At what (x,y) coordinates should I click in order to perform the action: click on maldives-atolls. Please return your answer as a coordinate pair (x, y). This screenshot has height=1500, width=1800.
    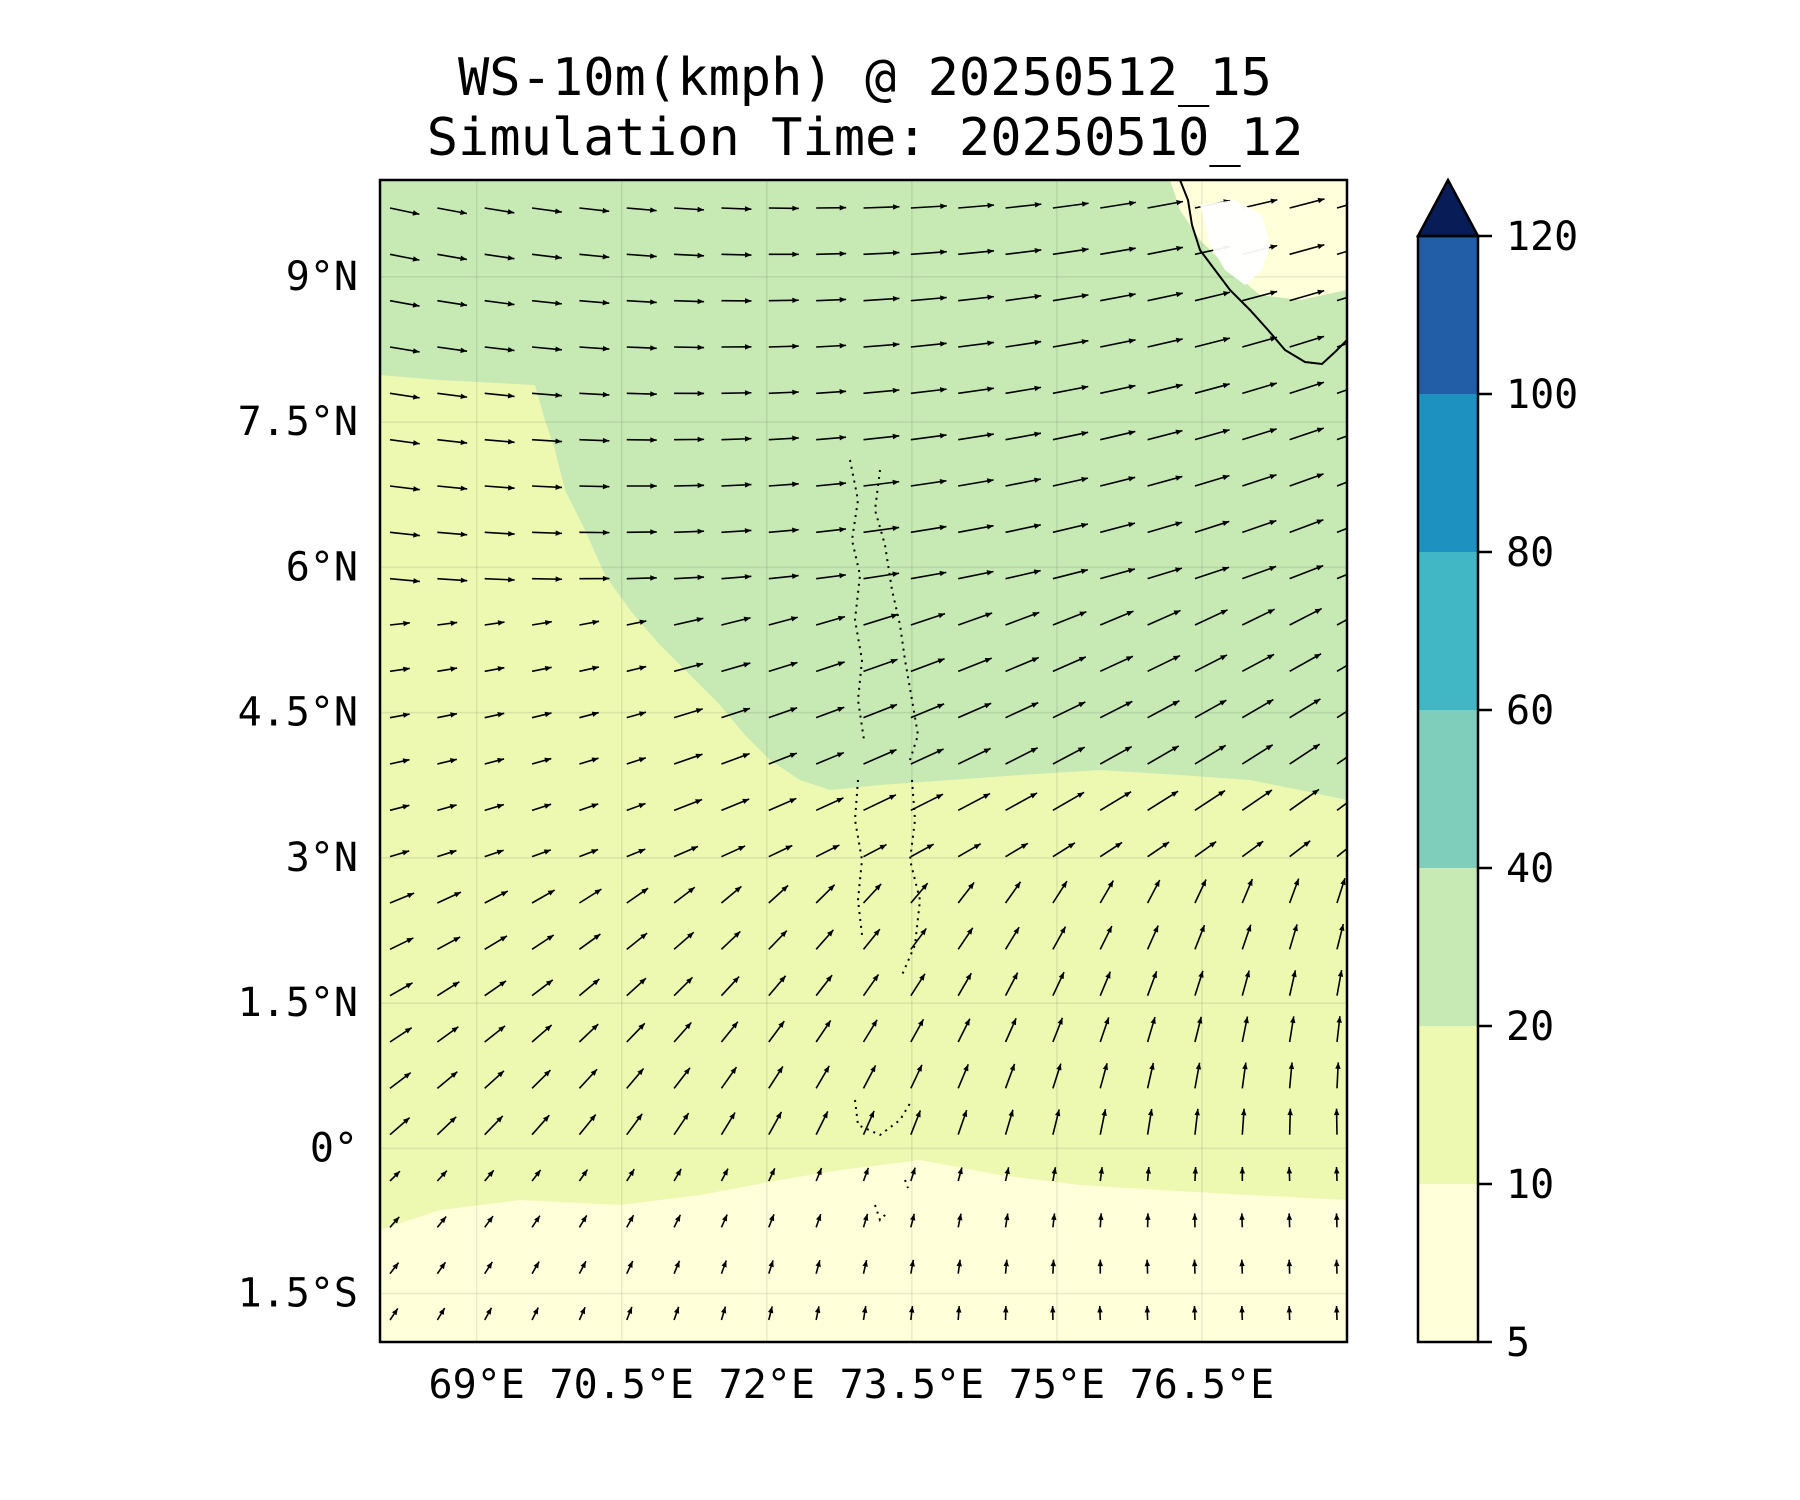
    Looking at the image, I should click on (885, 840).